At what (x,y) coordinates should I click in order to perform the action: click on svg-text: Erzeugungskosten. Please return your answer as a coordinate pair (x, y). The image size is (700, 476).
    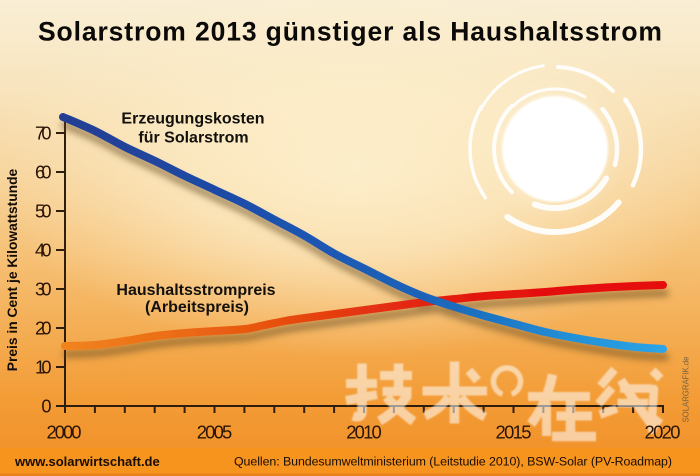
    Looking at the image, I should click on (192, 119).